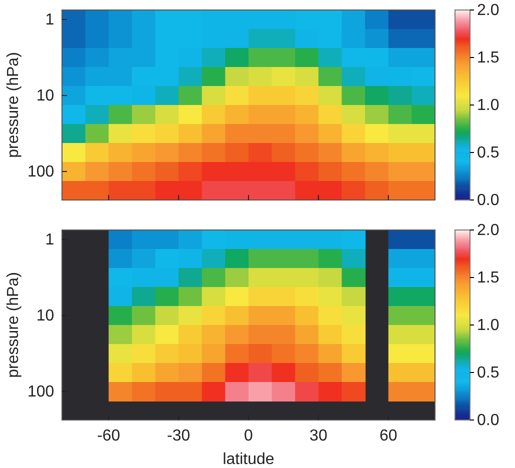  What do you see at coordinates (108, 436) in the screenshot?
I see `x-tick-label: -60` at bounding box center [108, 436].